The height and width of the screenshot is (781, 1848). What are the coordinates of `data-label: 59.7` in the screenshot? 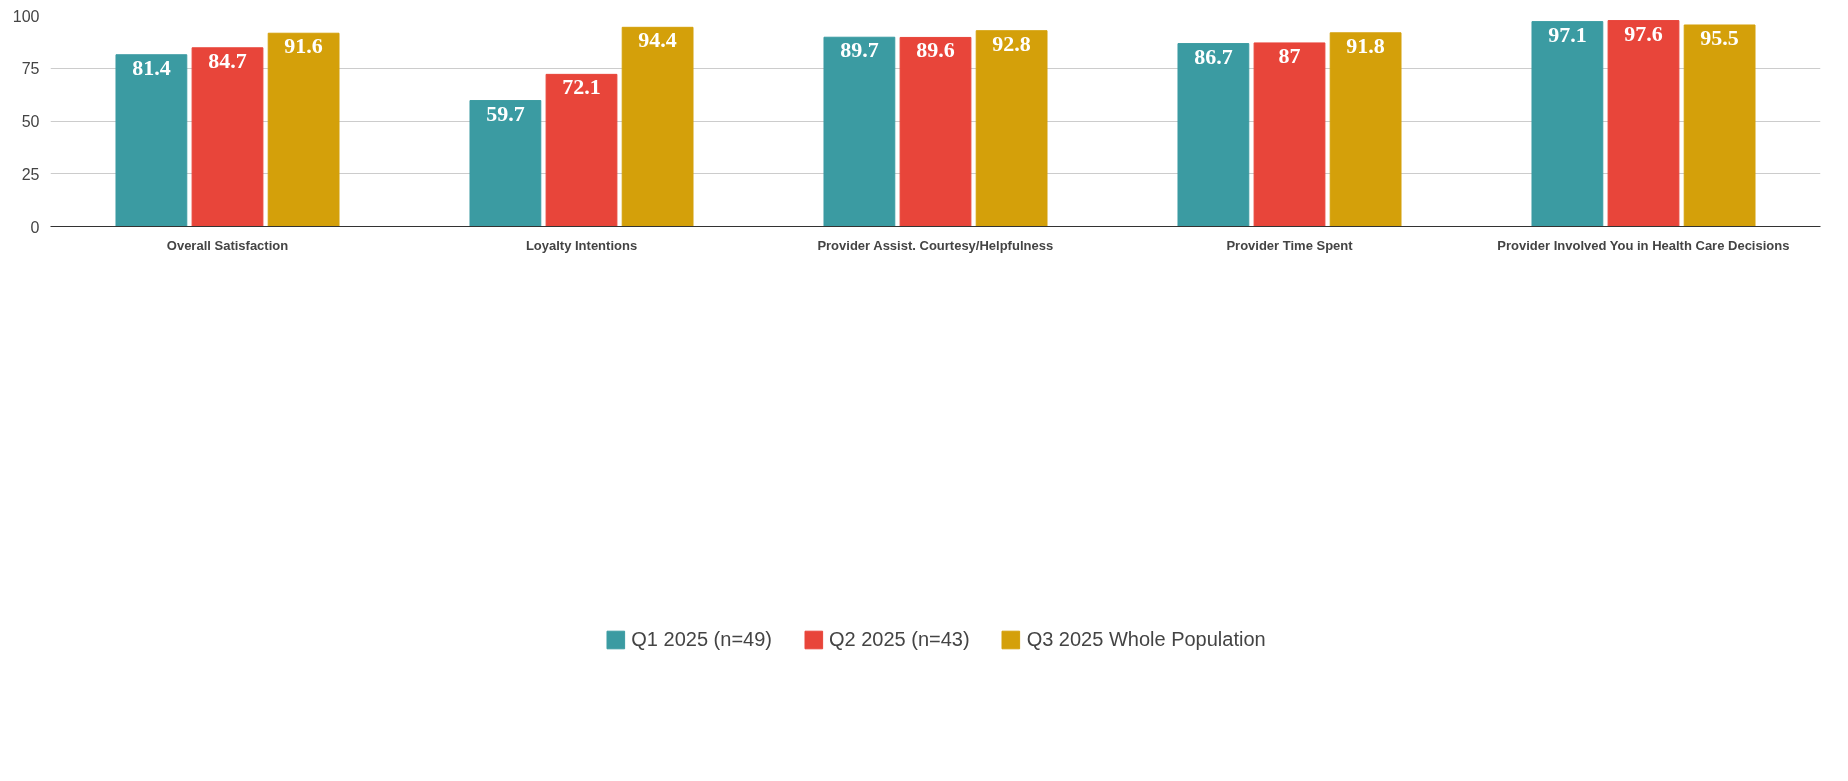 It's located at (505, 113).